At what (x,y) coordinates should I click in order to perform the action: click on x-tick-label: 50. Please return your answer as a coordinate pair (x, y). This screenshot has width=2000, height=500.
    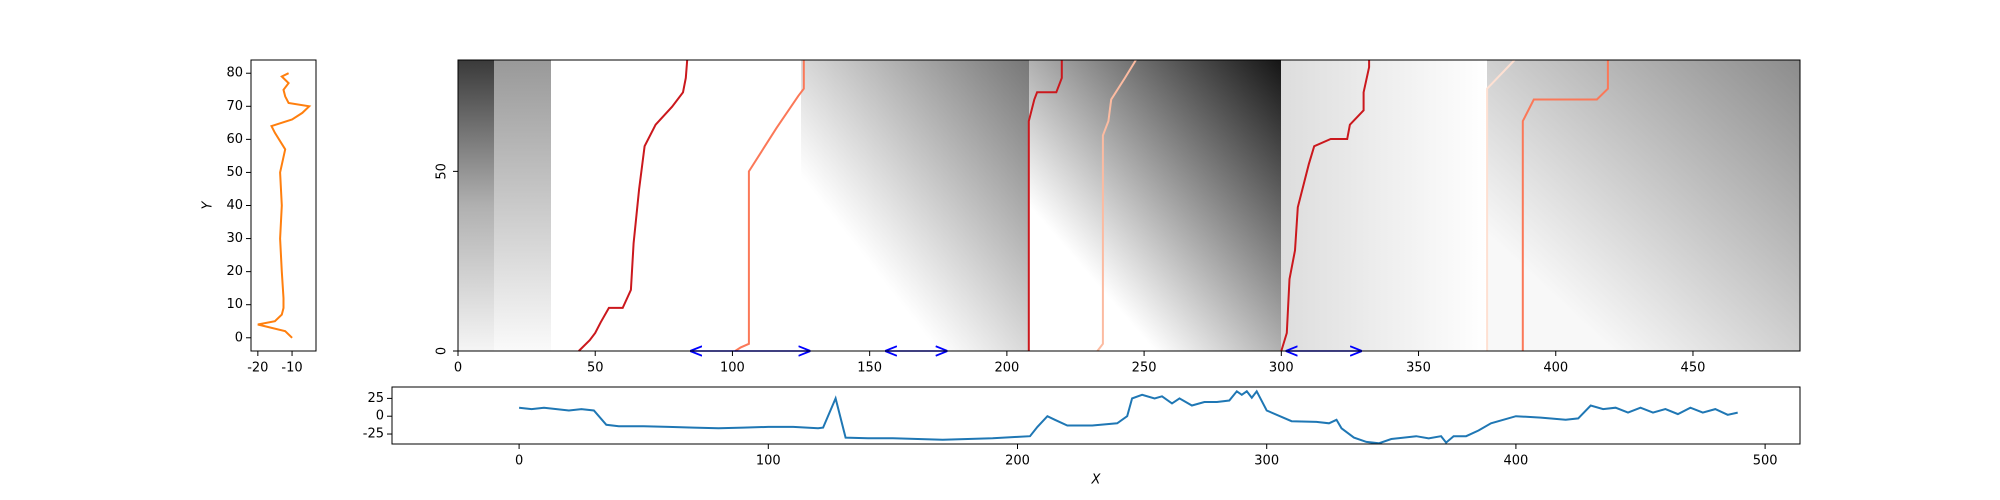
    Looking at the image, I should click on (595, 368).